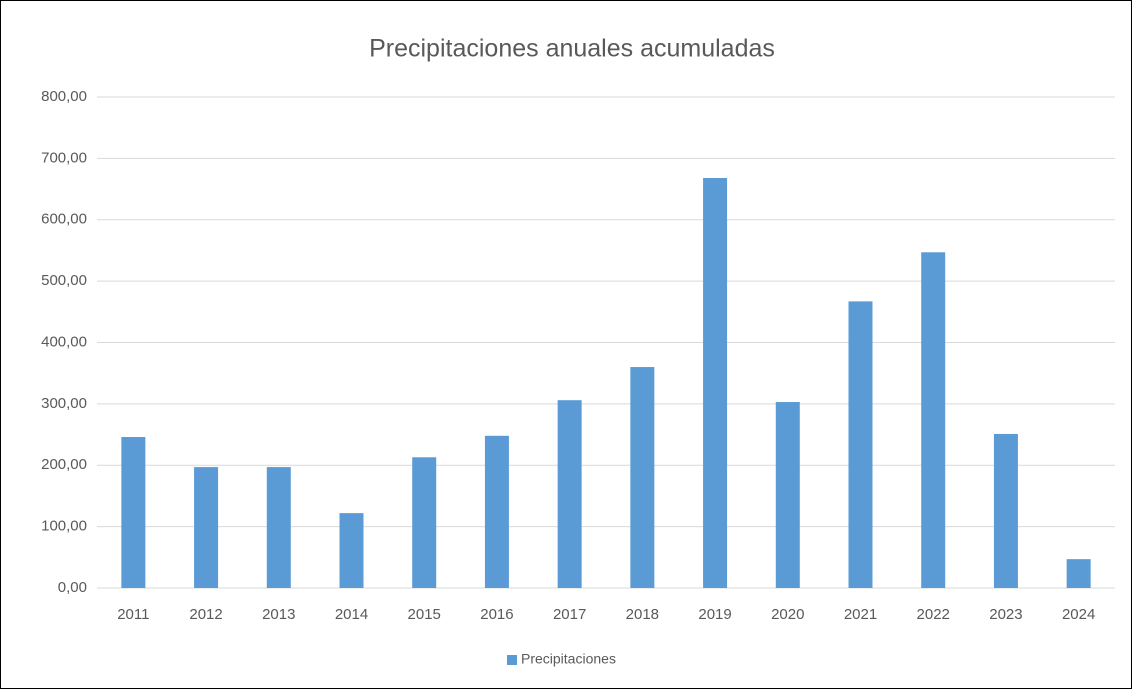  What do you see at coordinates (64, 219) in the screenshot?
I see `y-tick-label: 600,00` at bounding box center [64, 219].